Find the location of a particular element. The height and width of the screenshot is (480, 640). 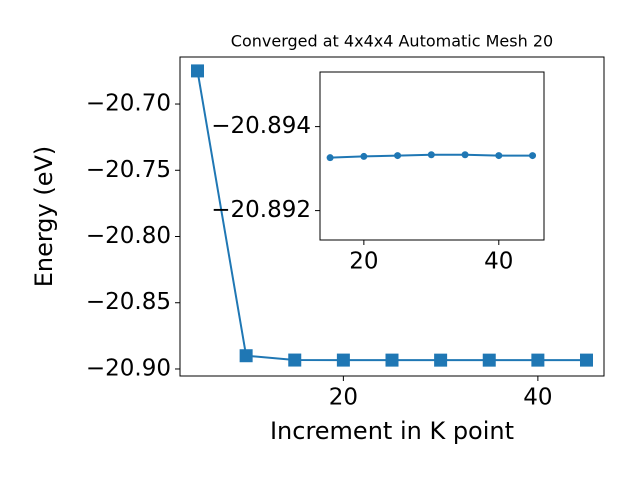

y-tick-label: −20.75 is located at coordinates (128, 170).